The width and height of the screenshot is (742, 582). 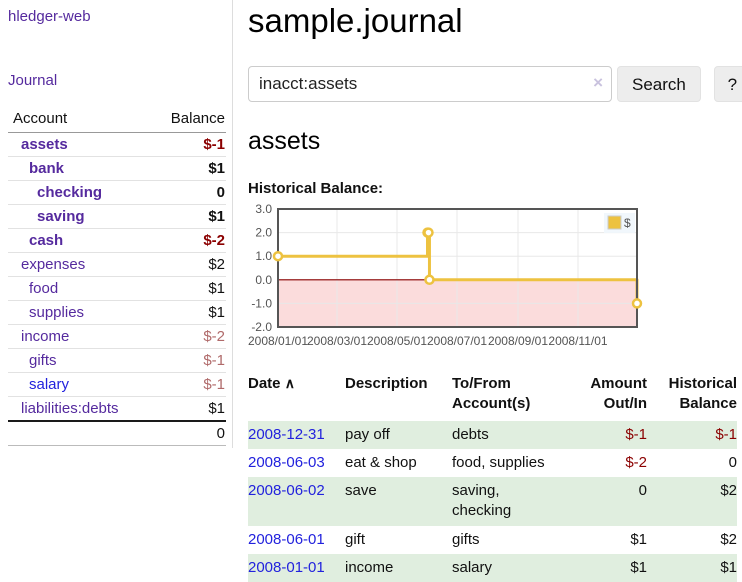 I want to click on accounts-total-value: 0, so click(x=187, y=433).